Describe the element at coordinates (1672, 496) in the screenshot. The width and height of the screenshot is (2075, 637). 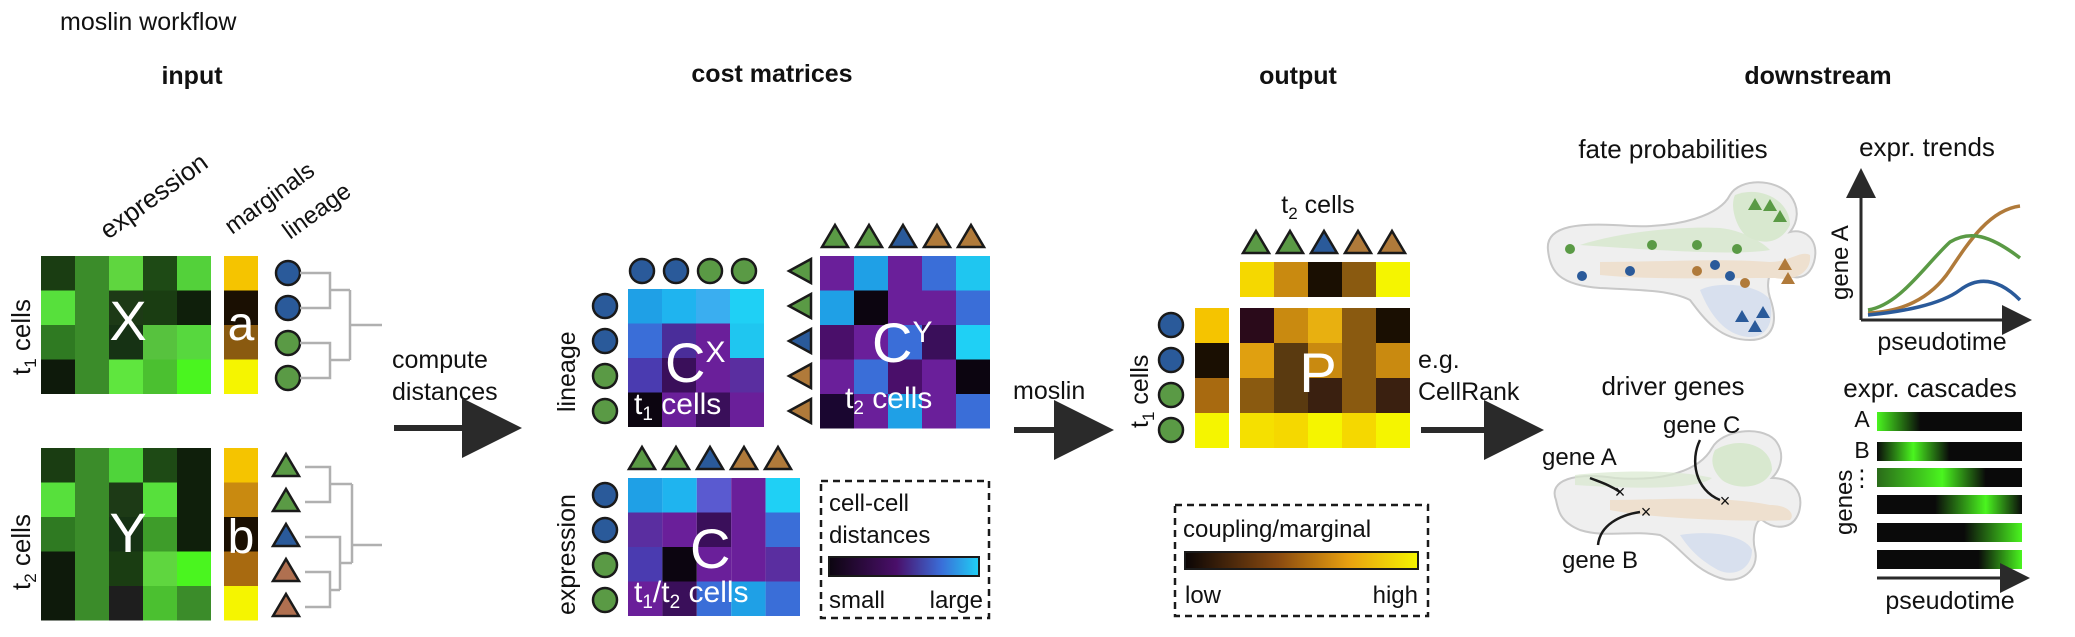
I see `driver-embedding: gene A gene B gene C × × ×` at that location.